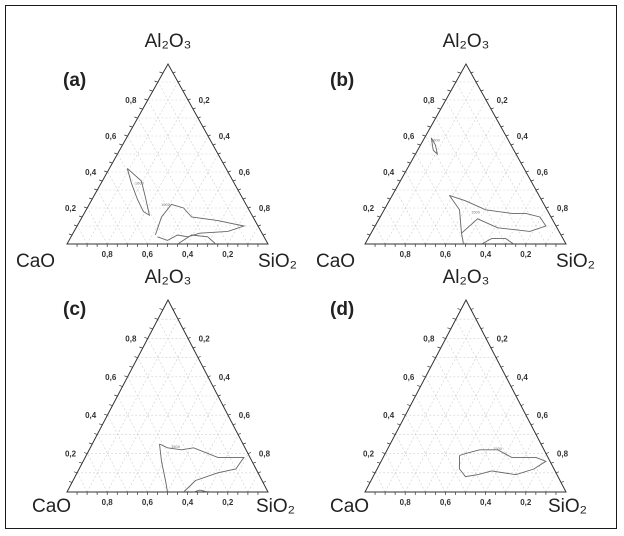  I want to click on right-tick-label: 0,2, so click(205, 100).